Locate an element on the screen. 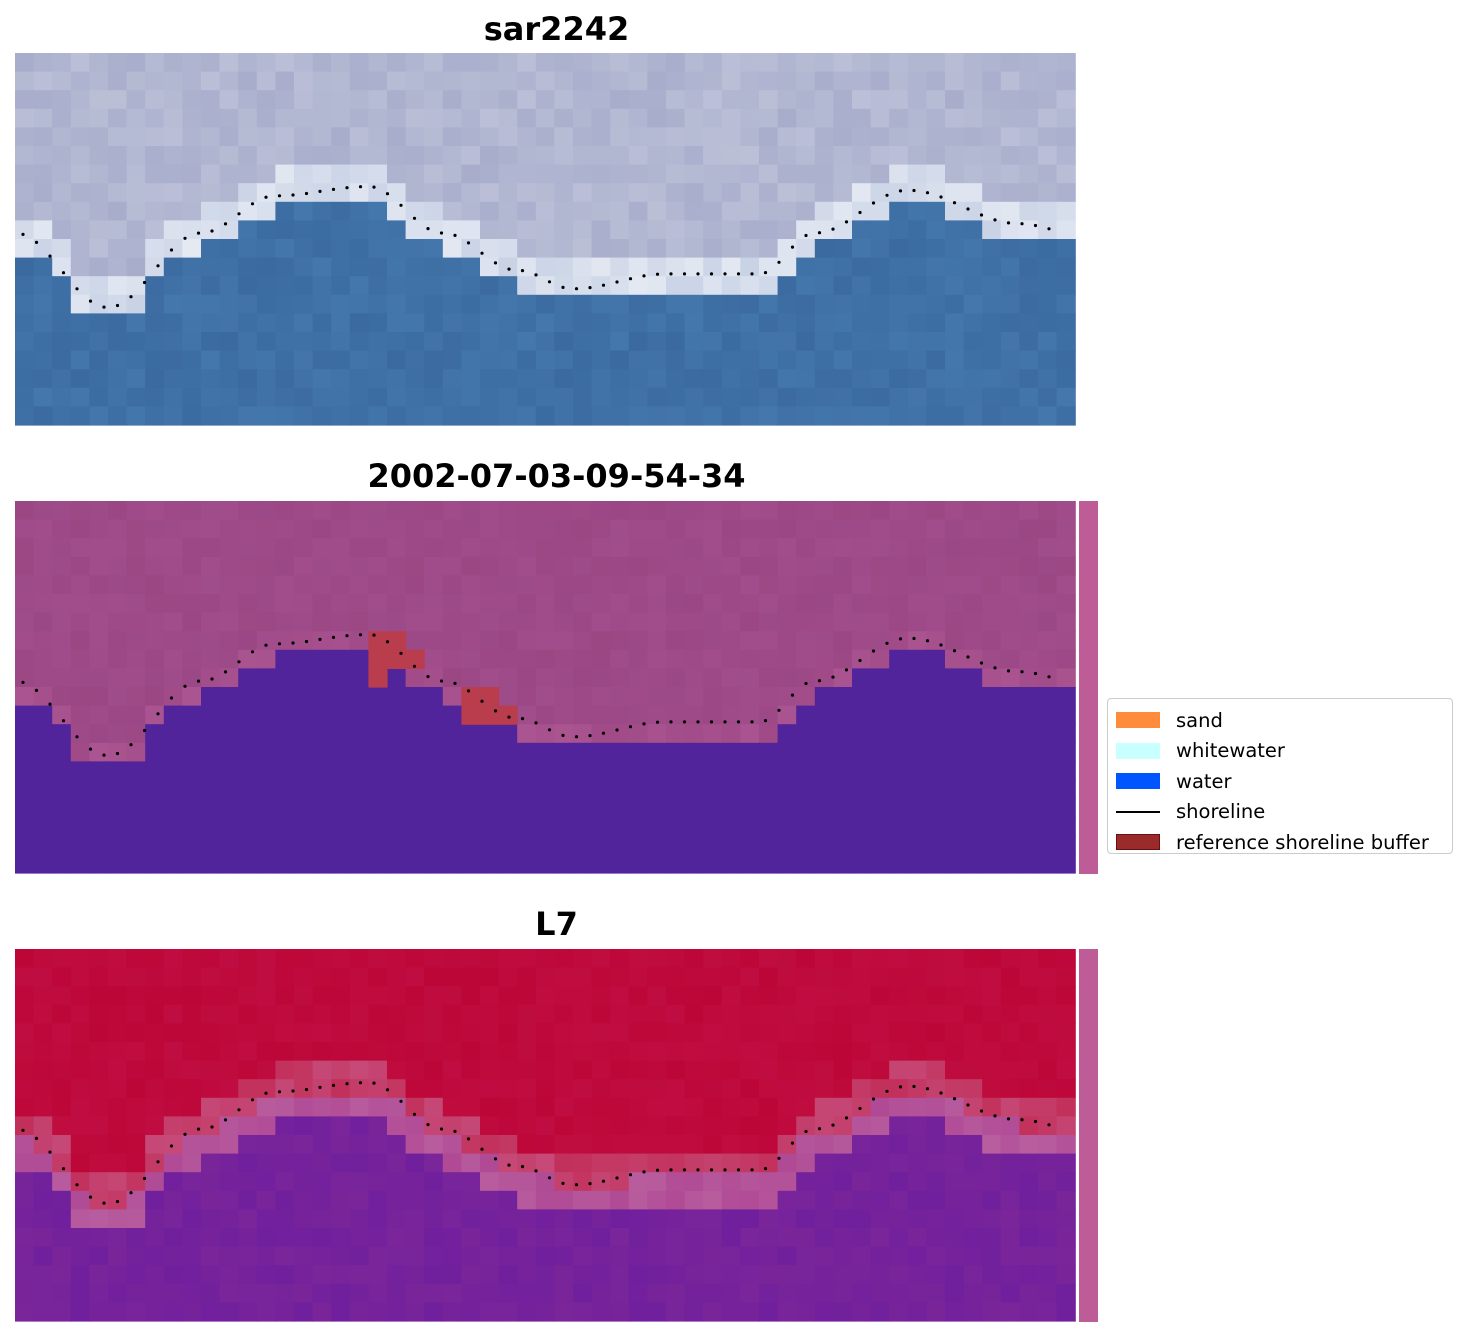 The height and width of the screenshot is (1337, 1468). legend-item-reference-buffer: reference shoreline buffer is located at coordinates (1280, 842).